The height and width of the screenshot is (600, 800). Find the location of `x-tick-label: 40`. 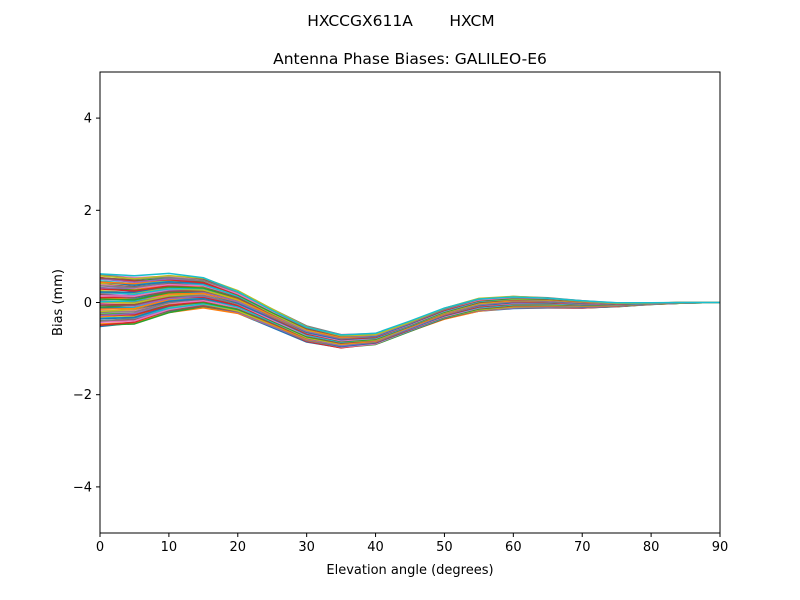

x-tick-label: 40 is located at coordinates (375, 547).